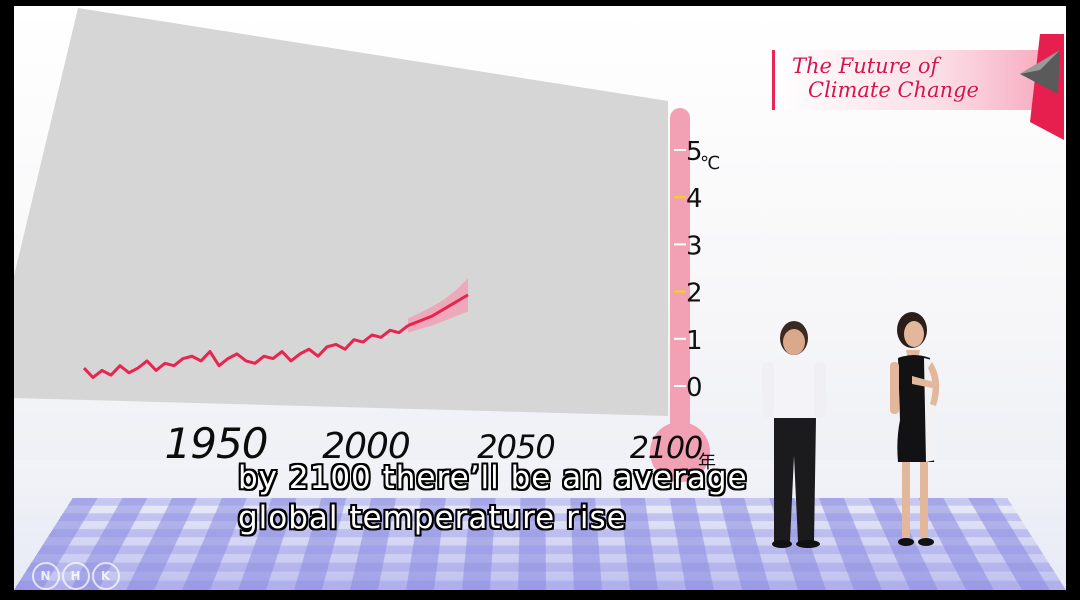 Image resolution: width=1080 pixels, height=600 pixels. Describe the element at coordinates (803, 436) in the screenshot. I see `presenter-man` at that location.